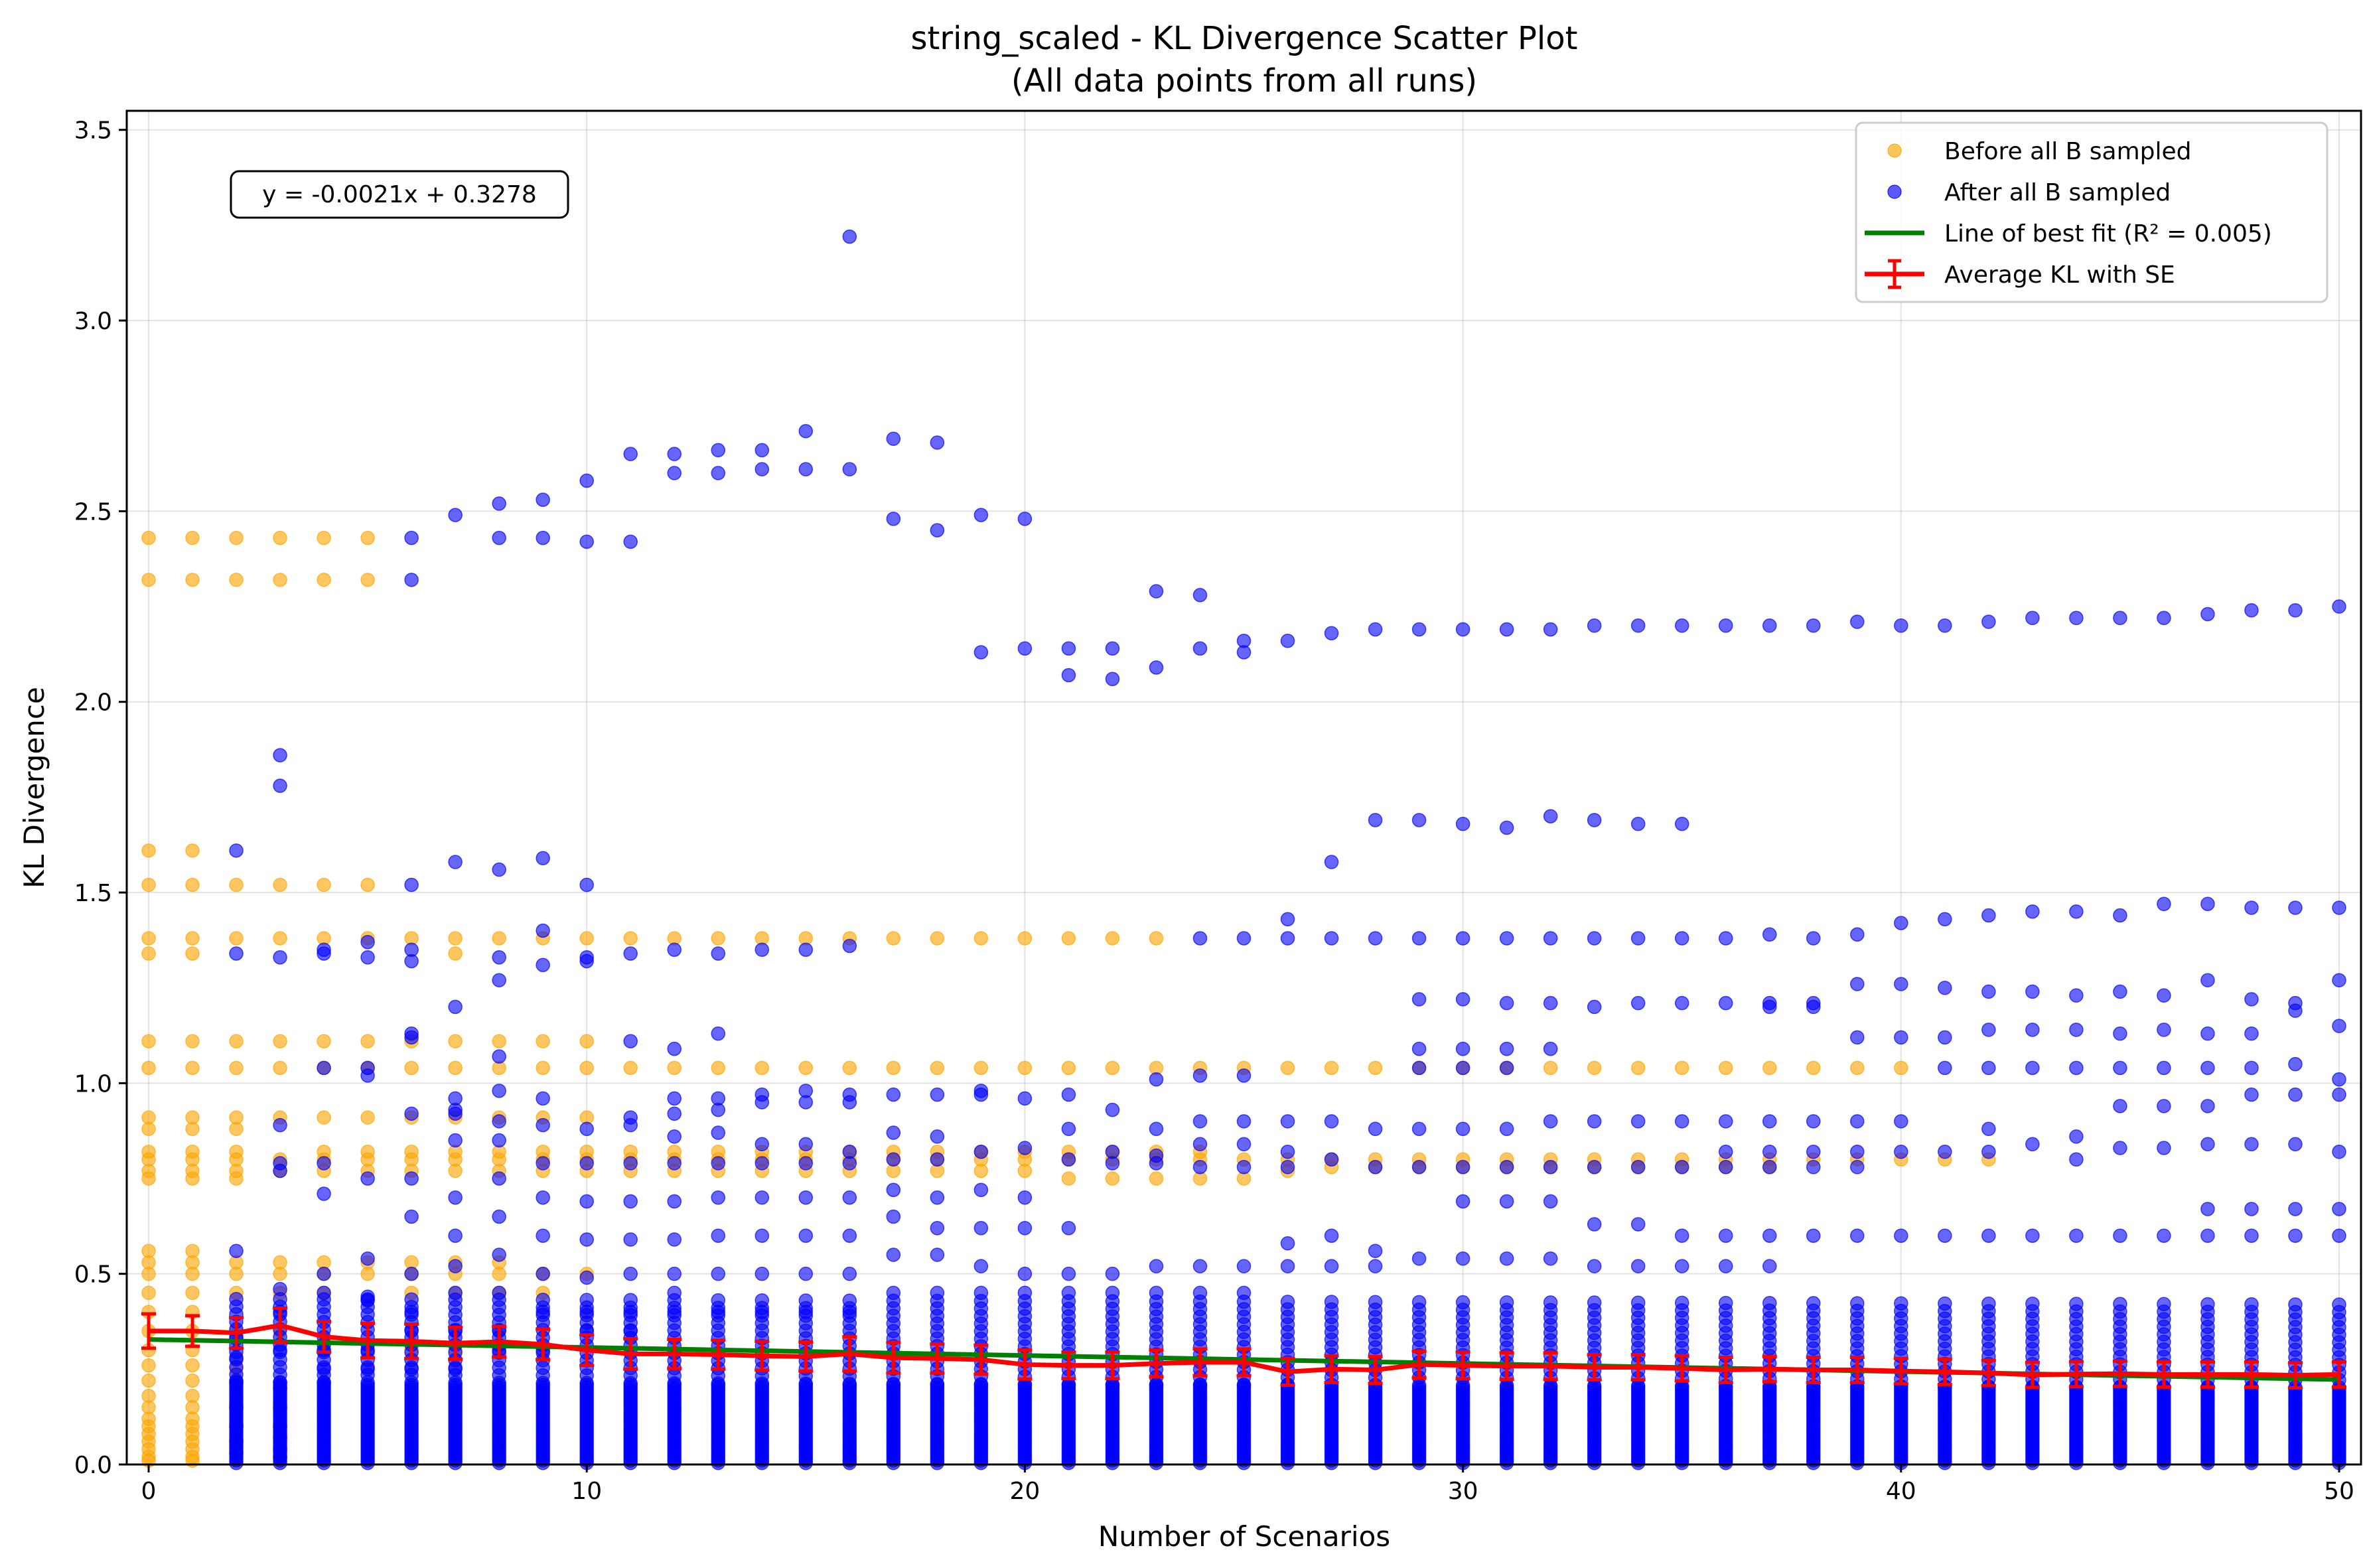 The width and height of the screenshot is (2365, 1568). Describe the element at coordinates (1024, 1491) in the screenshot. I see `x-tick-label: 20` at that location.